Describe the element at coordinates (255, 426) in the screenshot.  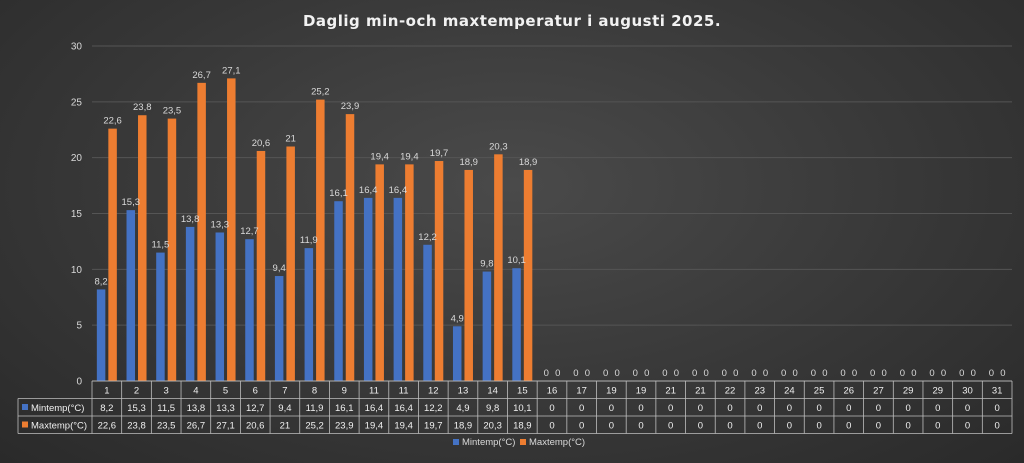
I see `table-value-cell: 20,6` at that location.